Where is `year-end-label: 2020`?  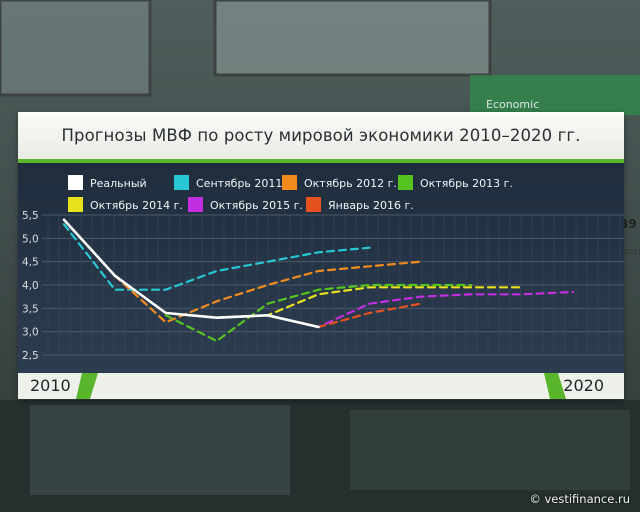 year-end-label: 2020 is located at coordinates (583, 385).